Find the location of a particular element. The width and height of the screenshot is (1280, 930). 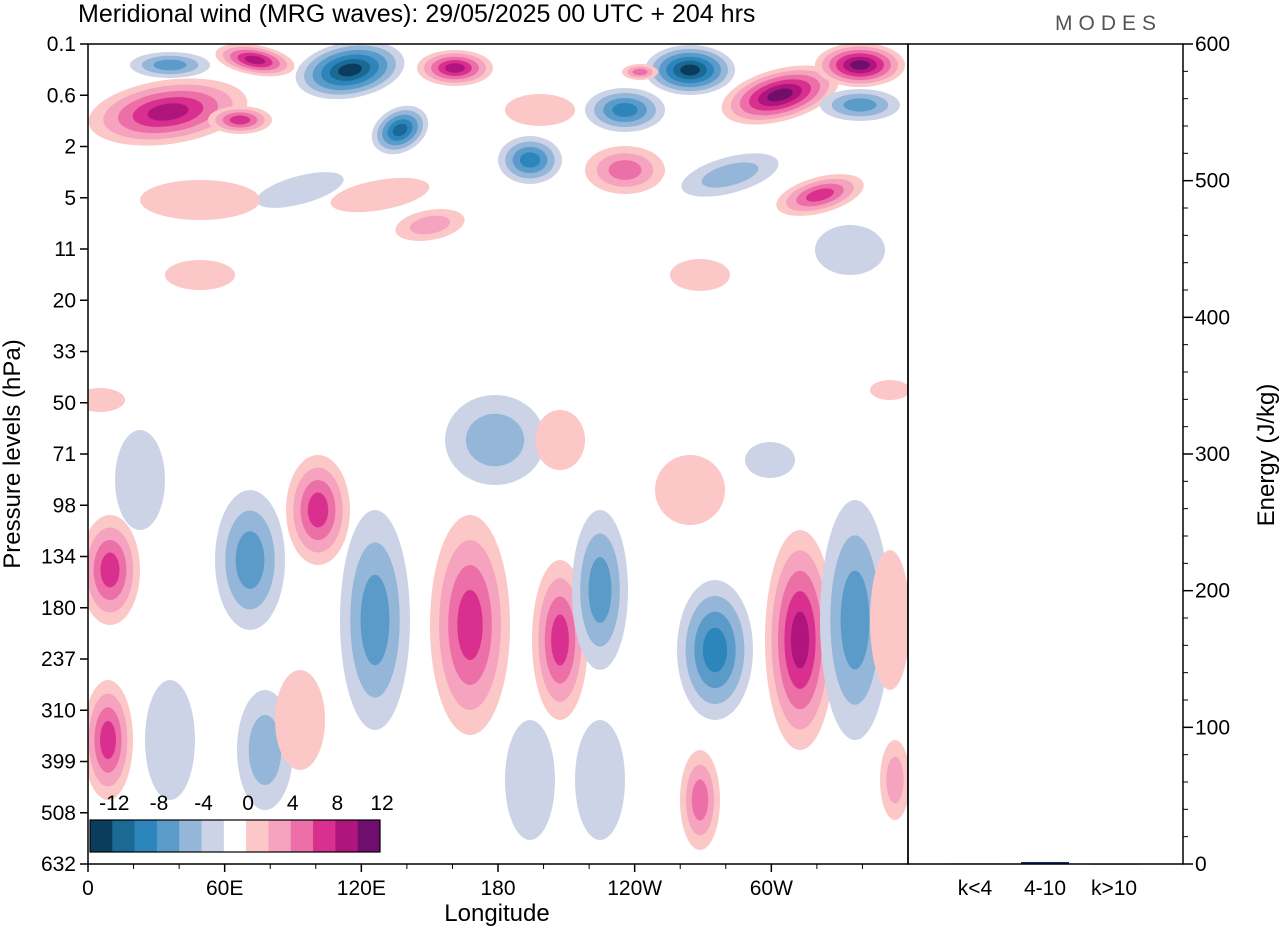

colorbar-frame is located at coordinates (235, 836).